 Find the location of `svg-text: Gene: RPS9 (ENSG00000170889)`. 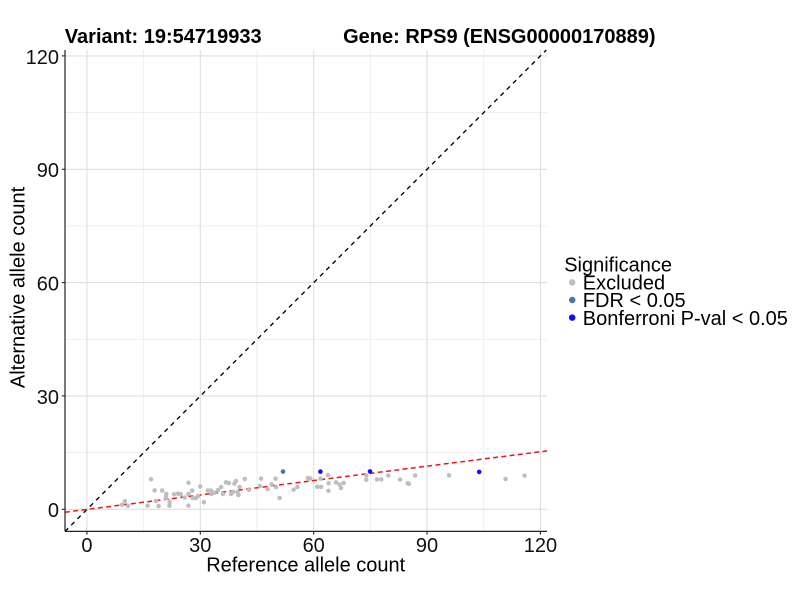

svg-text: Gene: RPS9 (ENSG00000170889) is located at coordinates (499, 37).